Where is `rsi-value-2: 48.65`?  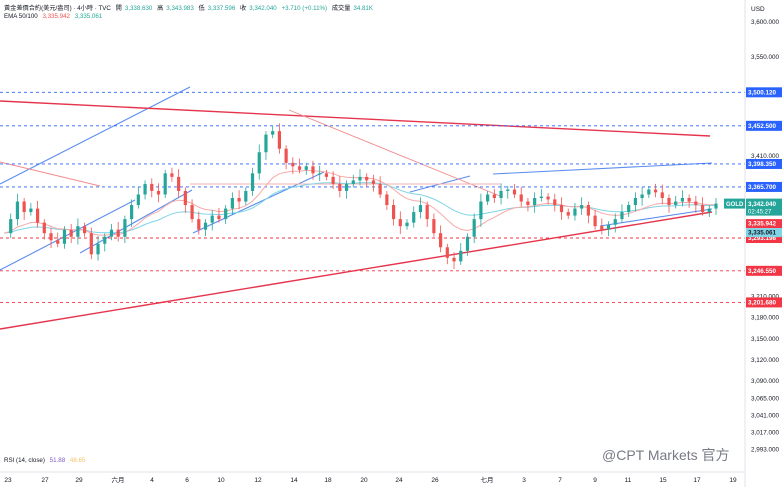 rsi-value-2: 48.65 is located at coordinates (77, 460).